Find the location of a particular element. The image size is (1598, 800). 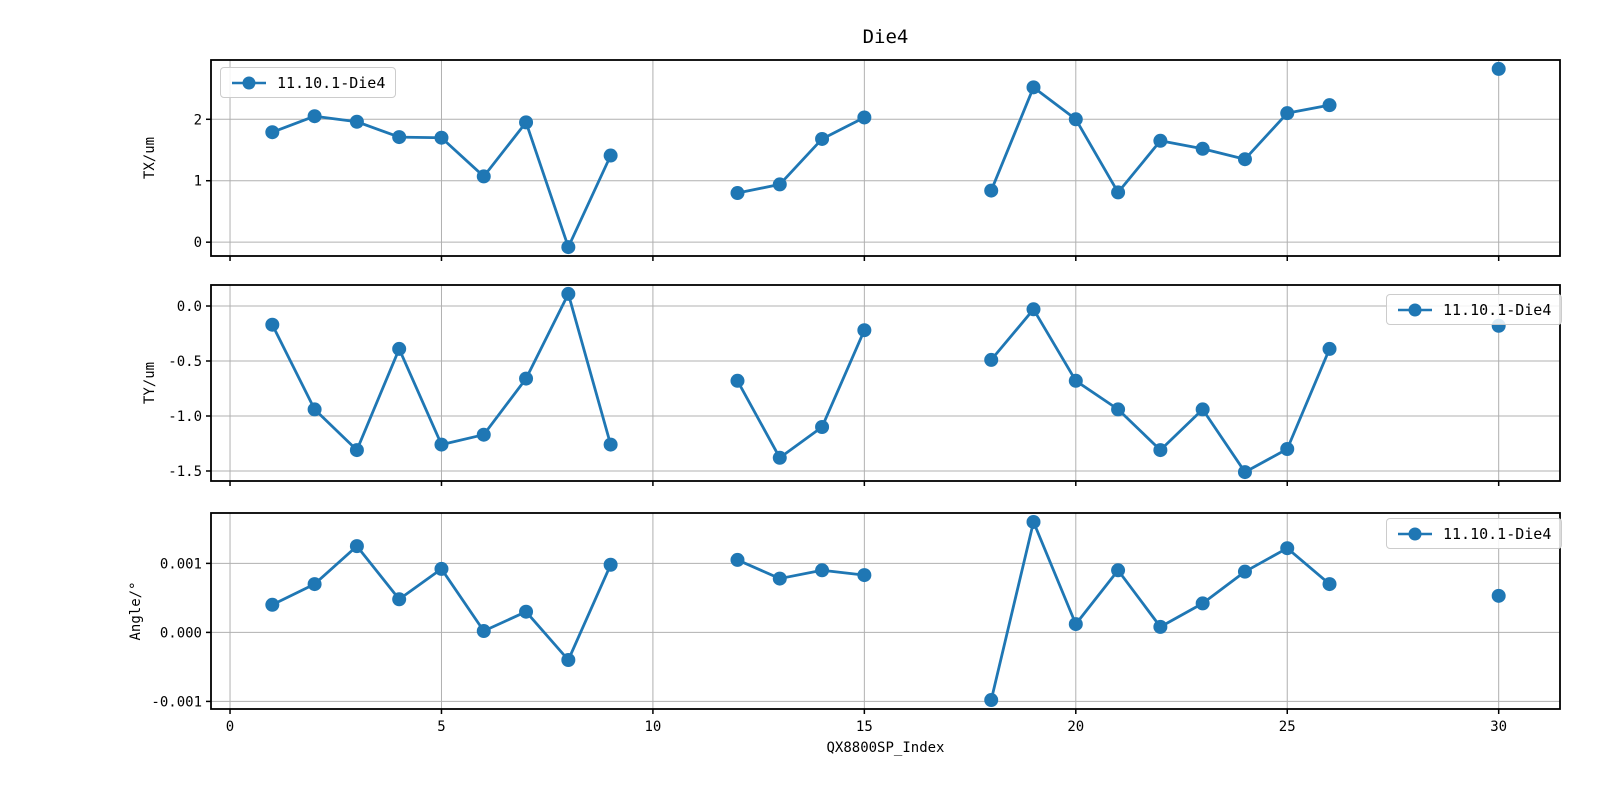

y-tick-label: 0.0 is located at coordinates (189, 307).